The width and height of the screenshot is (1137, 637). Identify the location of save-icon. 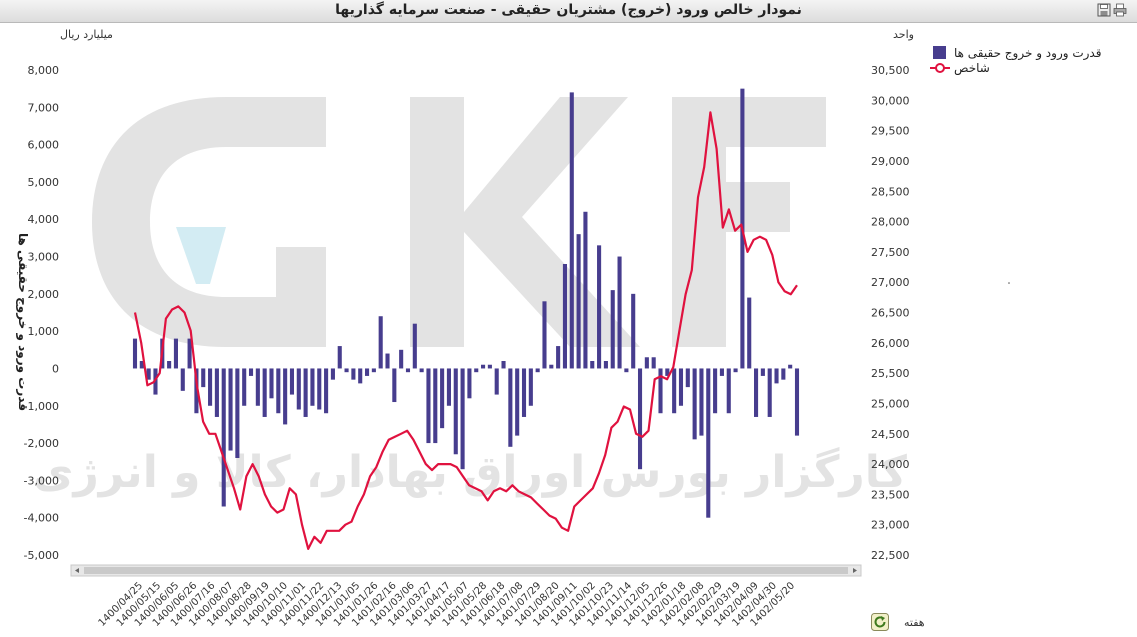
(1104, 10).